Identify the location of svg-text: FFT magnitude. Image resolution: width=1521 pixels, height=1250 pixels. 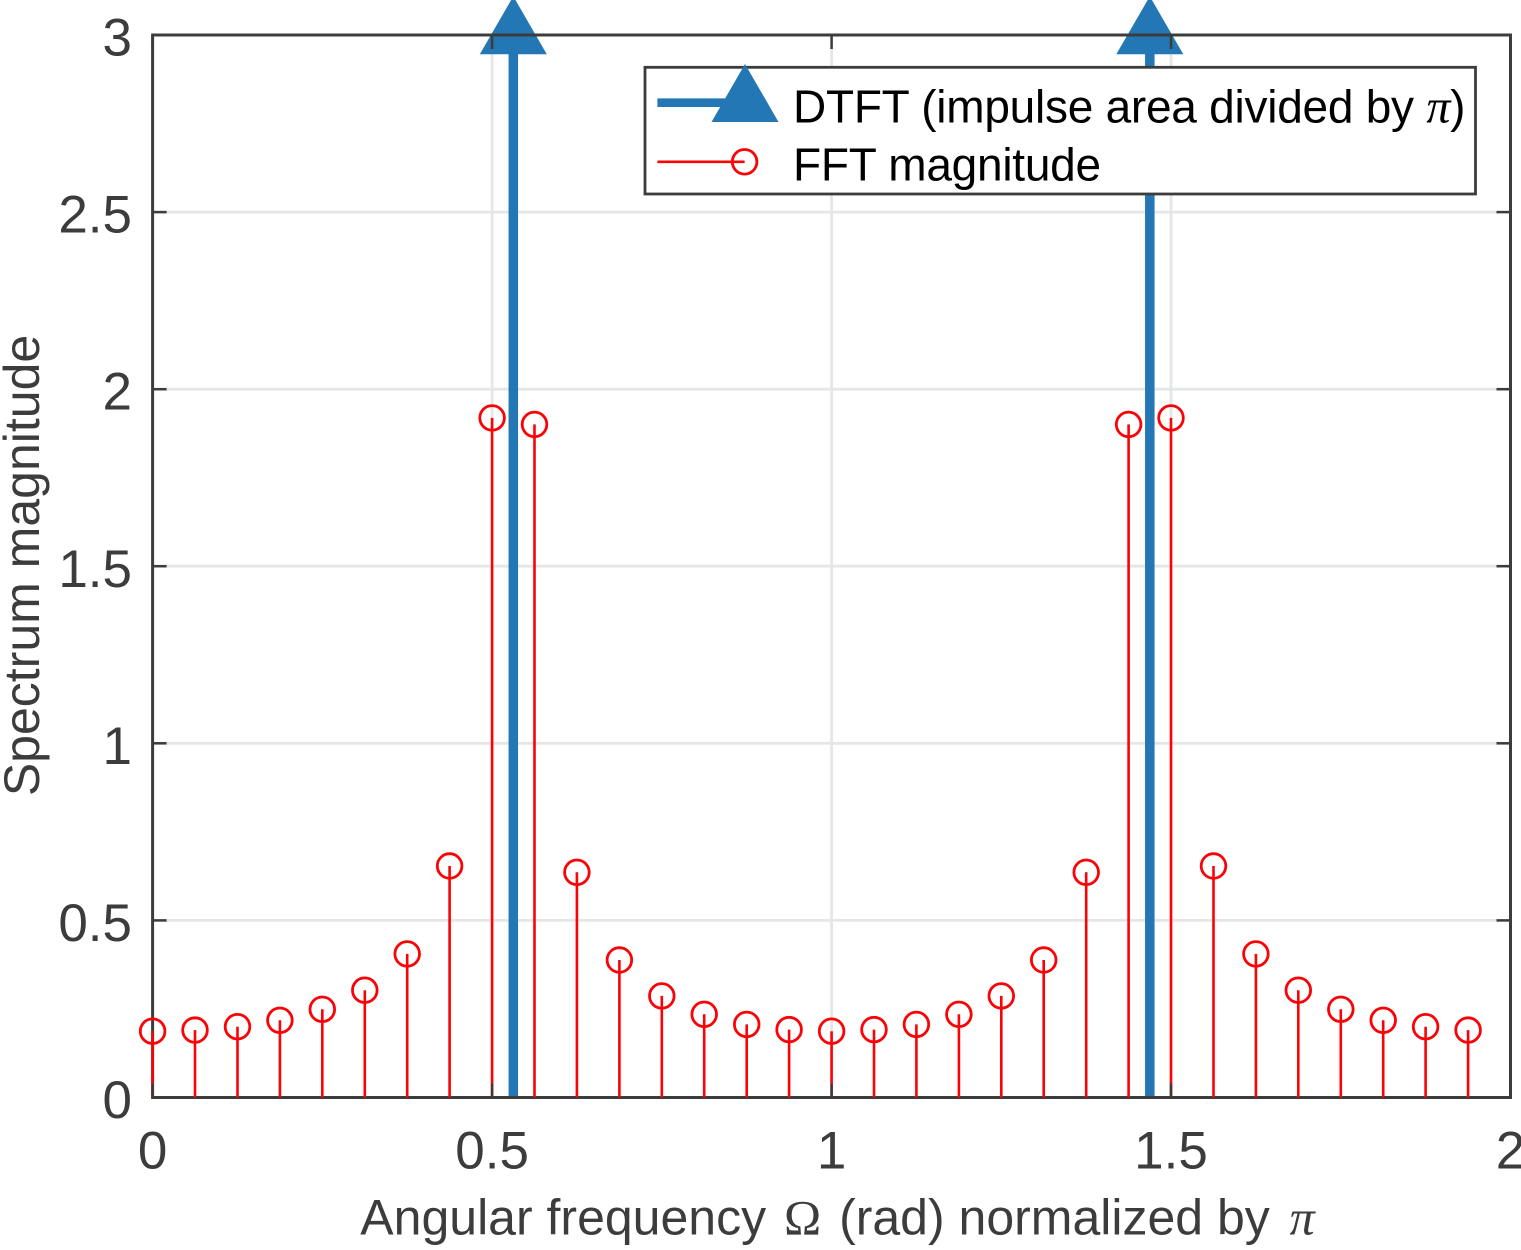
(947, 165).